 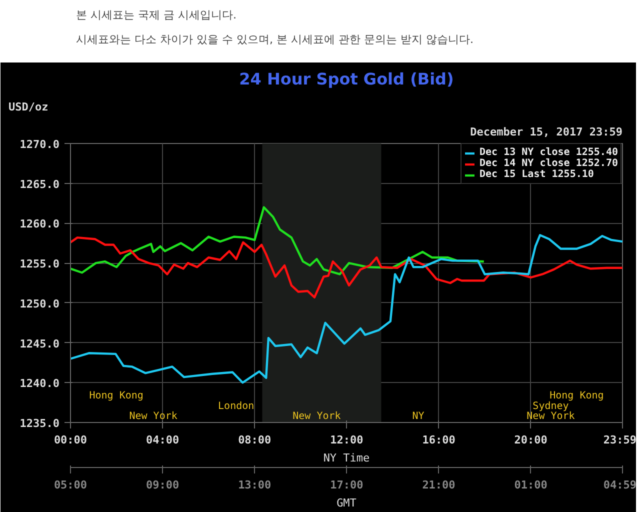 I want to click on annotation: London, so click(x=236, y=406).